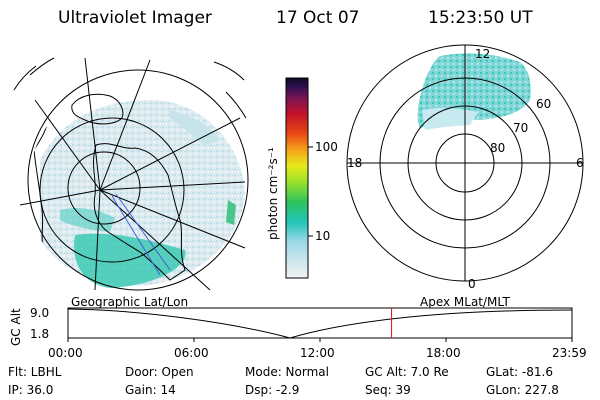  What do you see at coordinates (40, 313) in the screenshot?
I see `timeline-ytick-top: 9.0` at bounding box center [40, 313].